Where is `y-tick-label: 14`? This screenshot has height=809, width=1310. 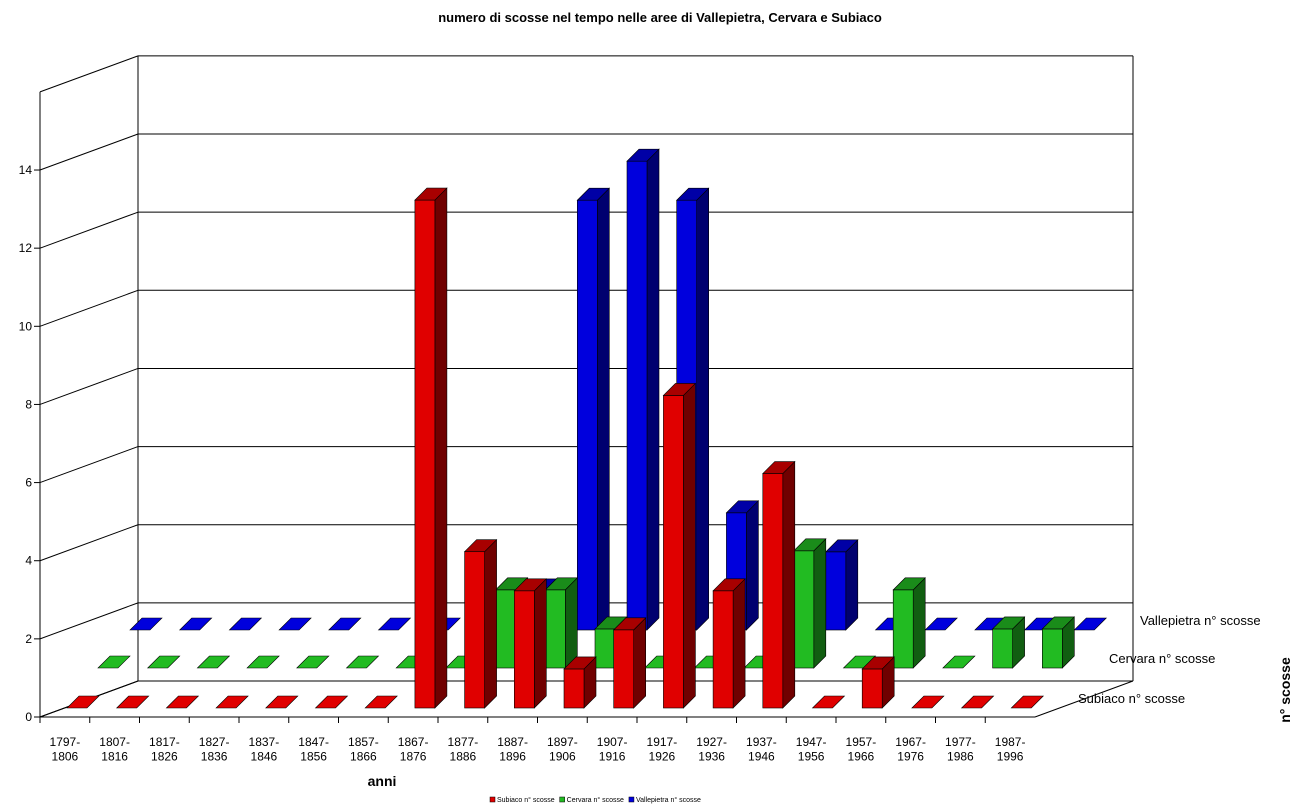 y-tick-label: 14 is located at coordinates (26, 170).